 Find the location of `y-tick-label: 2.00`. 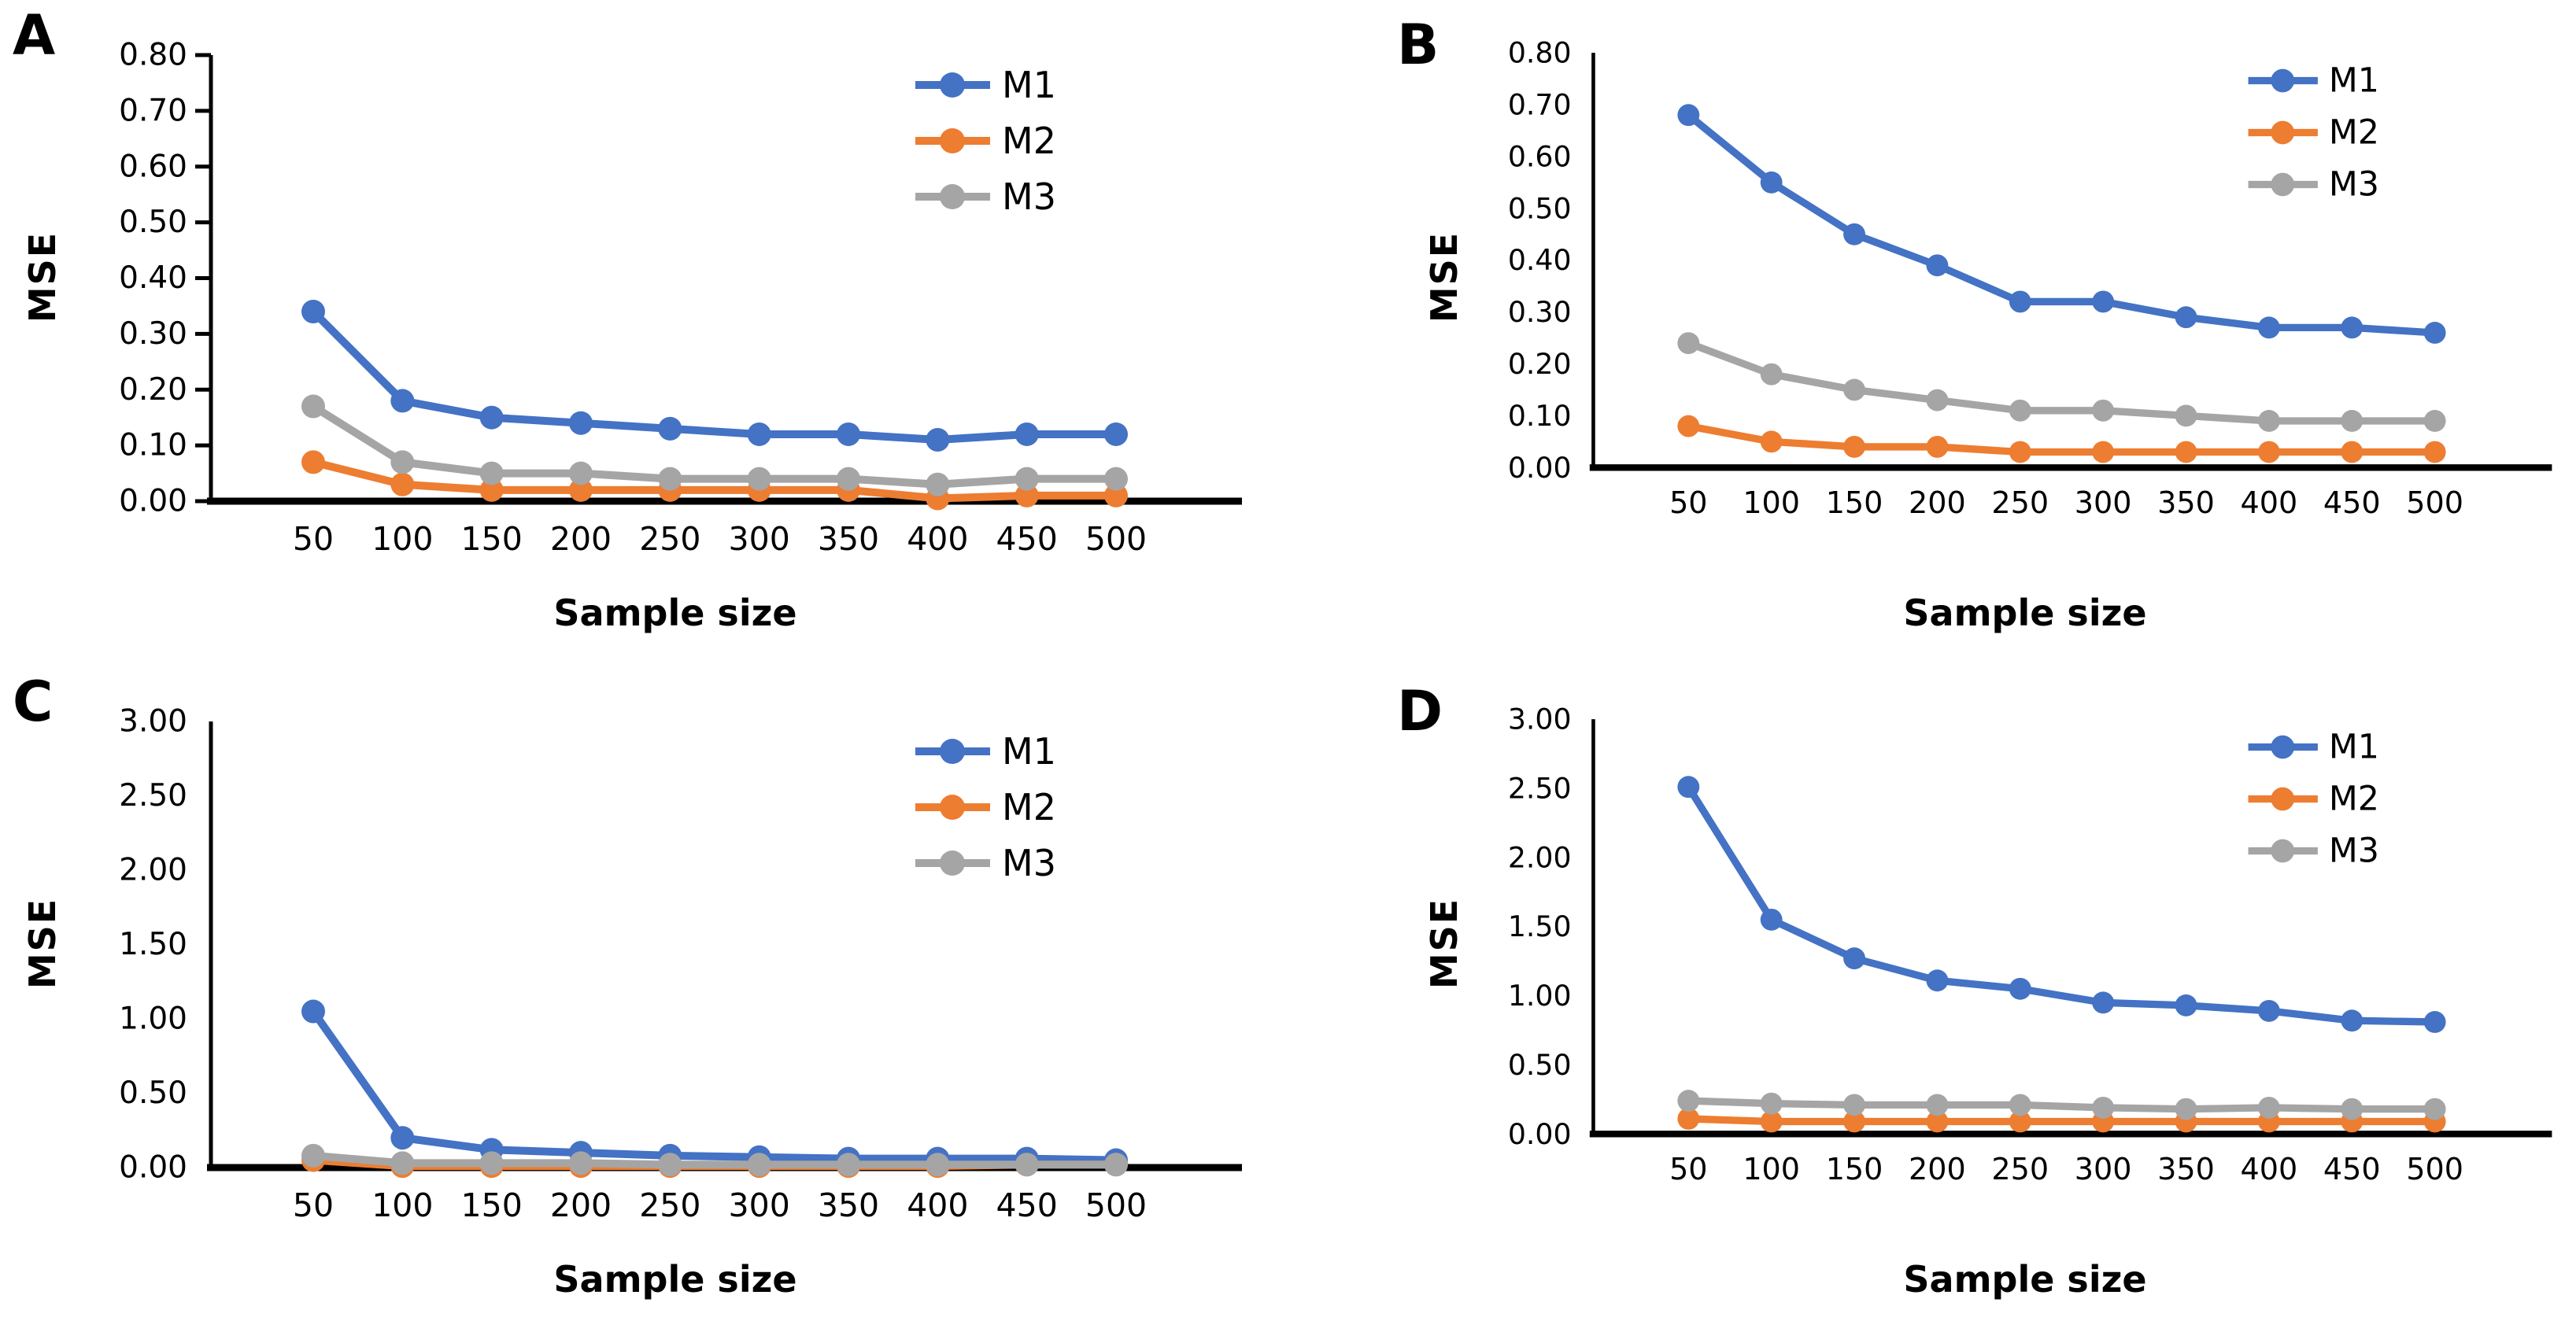

y-tick-label: 2.00 is located at coordinates (153, 870).